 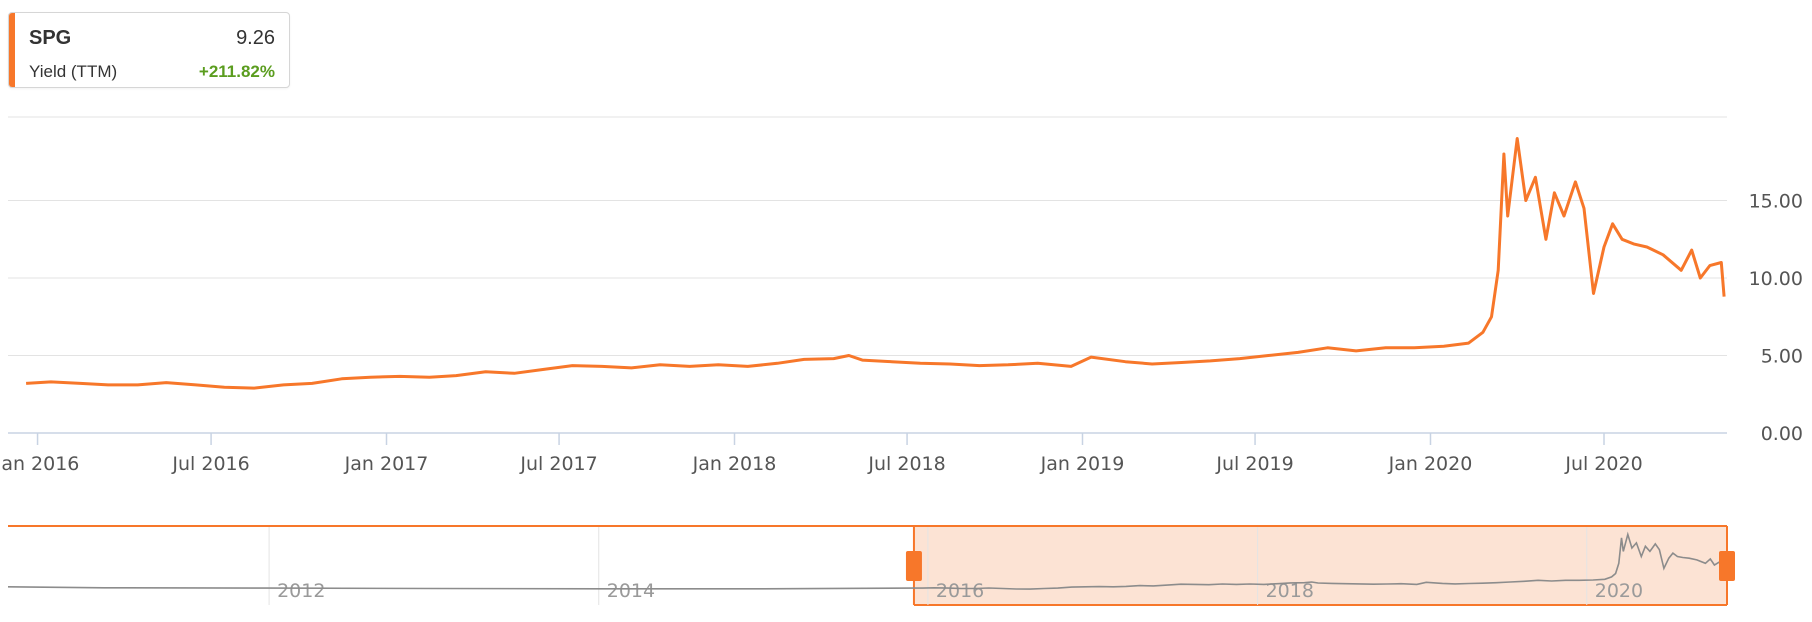 I want to click on y-tick-label: 15.00, so click(x=1776, y=202).